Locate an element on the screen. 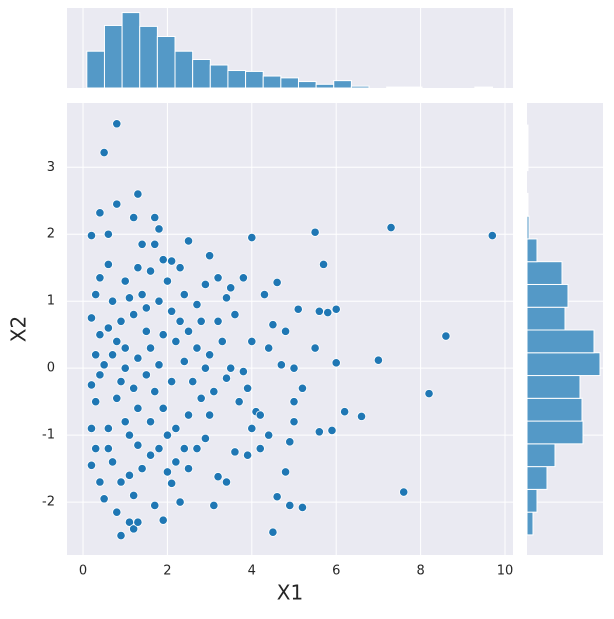  x-tick-label: 0 is located at coordinates (83, 571).